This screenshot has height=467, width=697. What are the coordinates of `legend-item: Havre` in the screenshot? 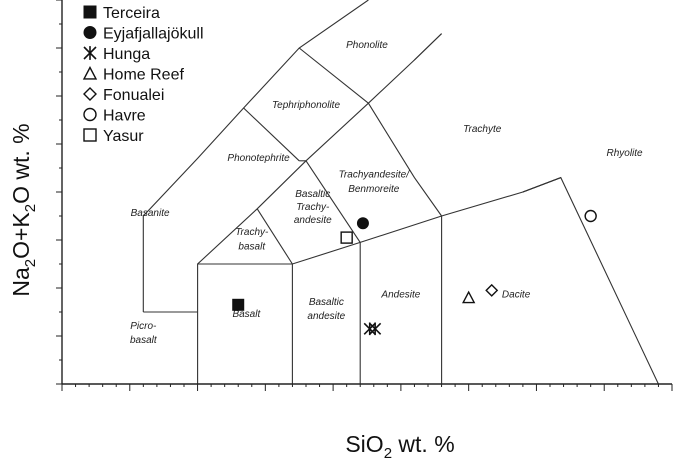 It's located at (114, 116).